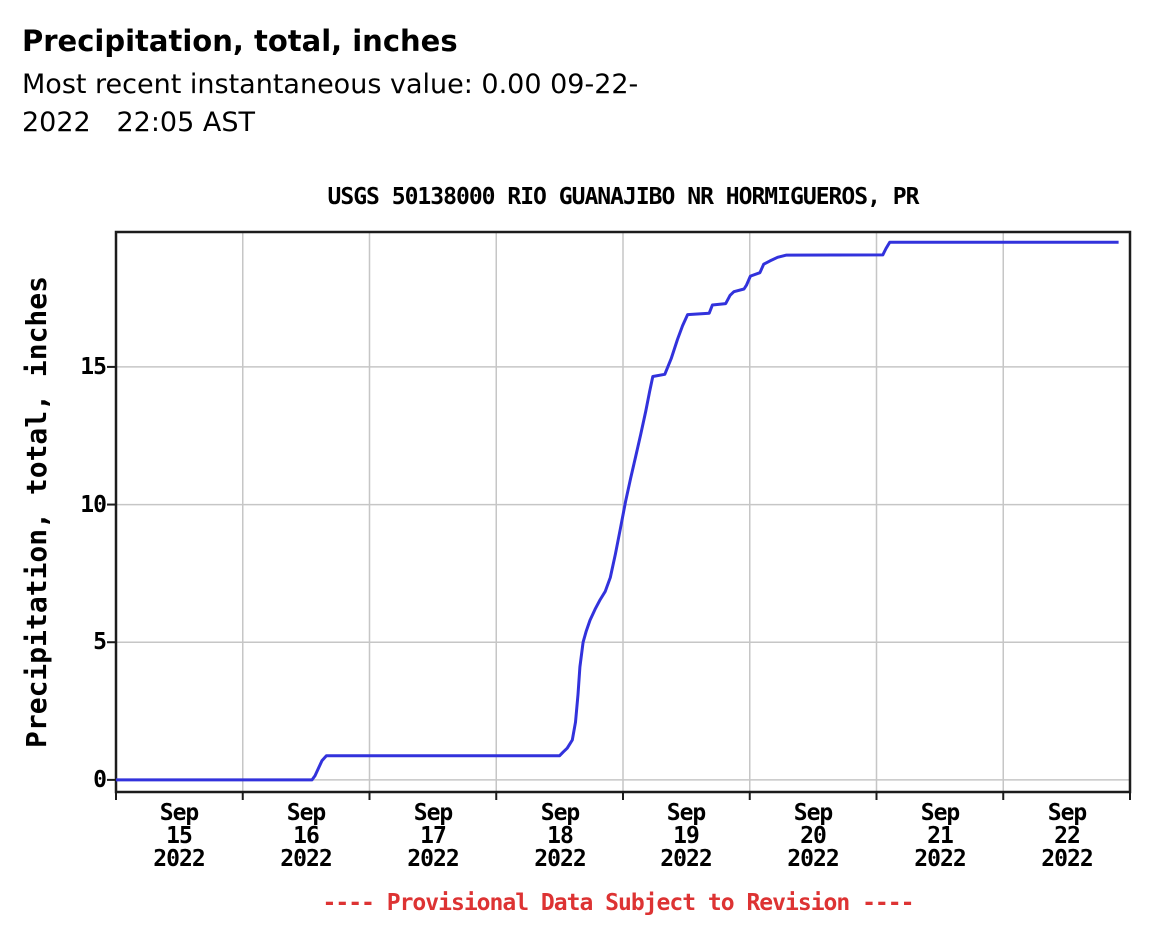  I want to click on x-tick-label-sep22: Sep 22 2022, so click(1067, 836).